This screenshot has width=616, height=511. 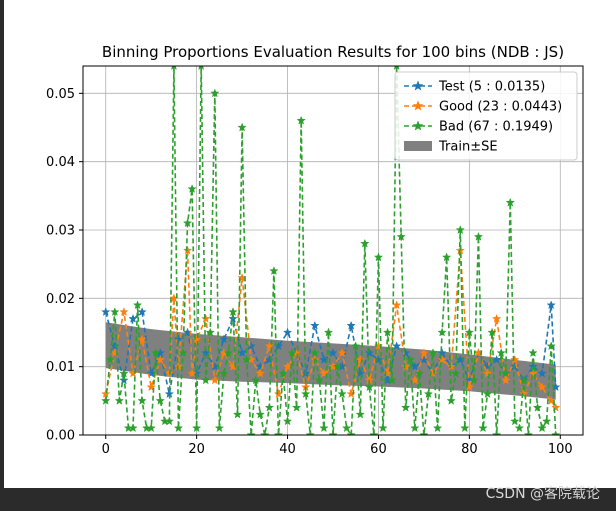 I want to click on y-tick-label: 0.00, so click(x=60, y=436).